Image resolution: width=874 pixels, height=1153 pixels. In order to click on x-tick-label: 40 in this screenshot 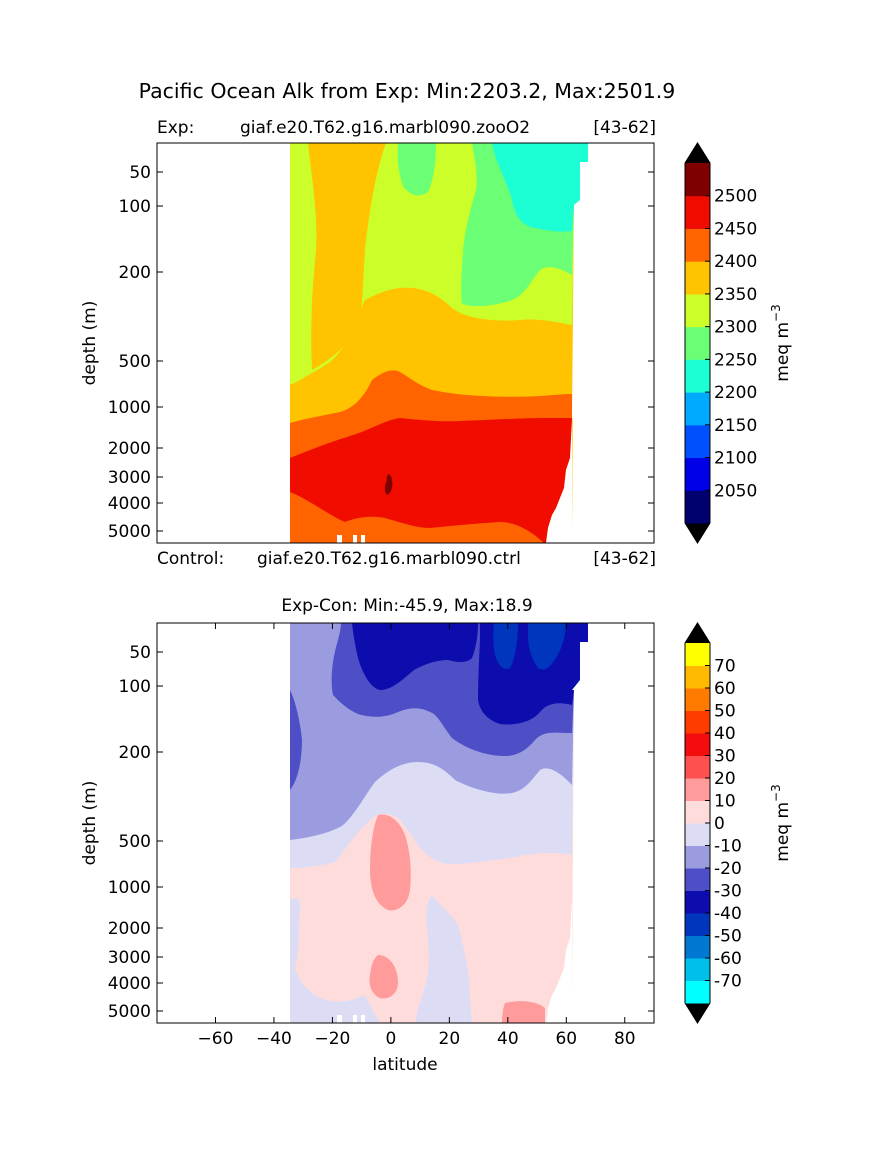, I will do `click(508, 1039)`.